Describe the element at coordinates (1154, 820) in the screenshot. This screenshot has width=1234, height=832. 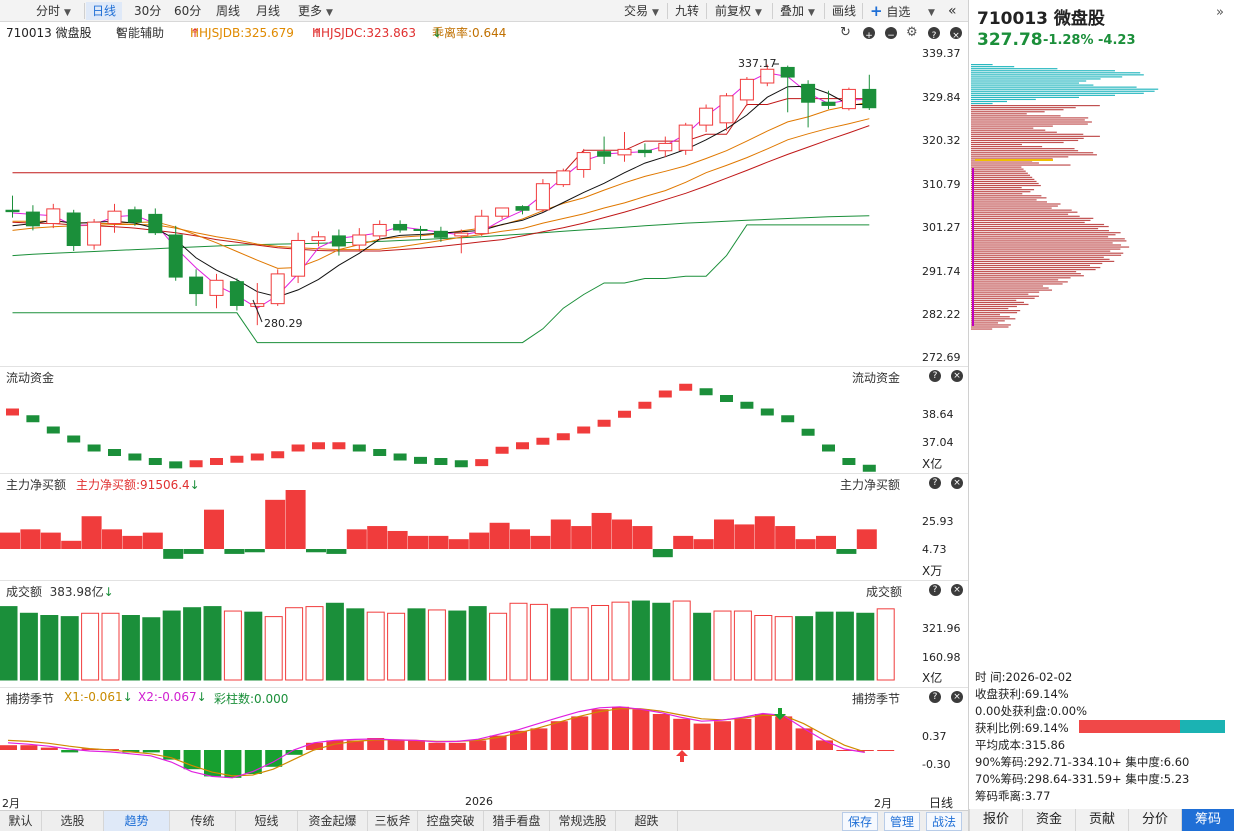
I see `tab-price-dist: 分价` at that location.